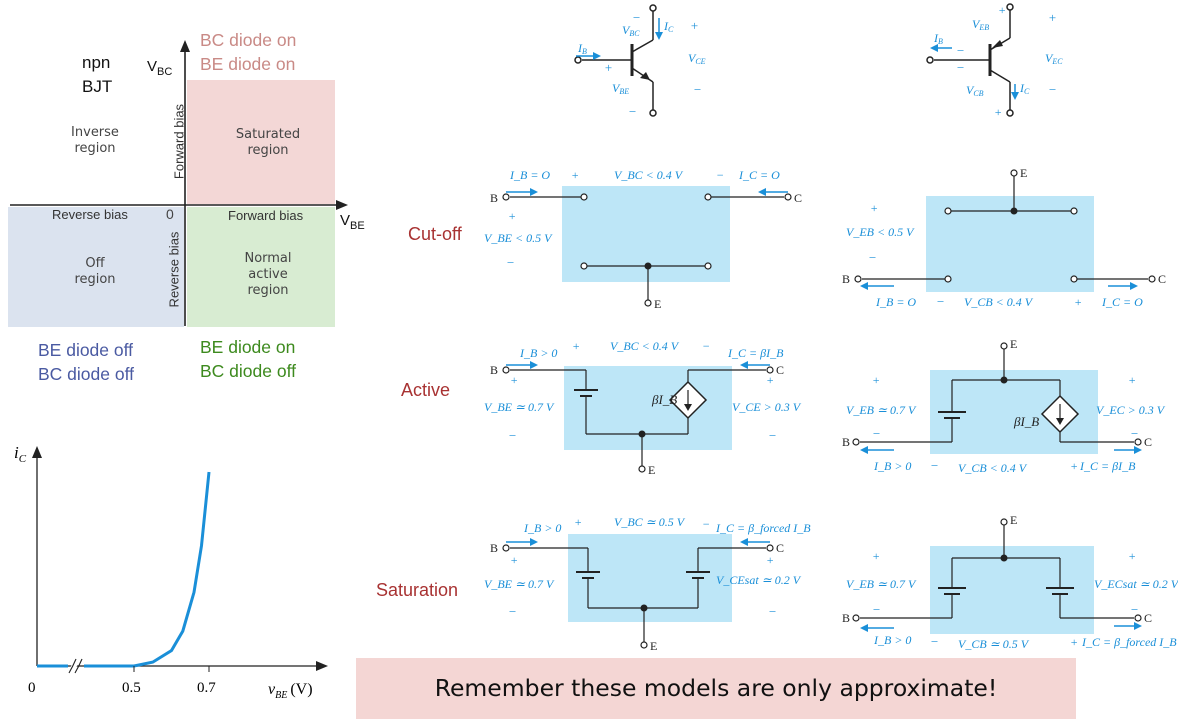 The image size is (1182, 719). I want to click on saturation-label: Saturation, so click(417, 590).